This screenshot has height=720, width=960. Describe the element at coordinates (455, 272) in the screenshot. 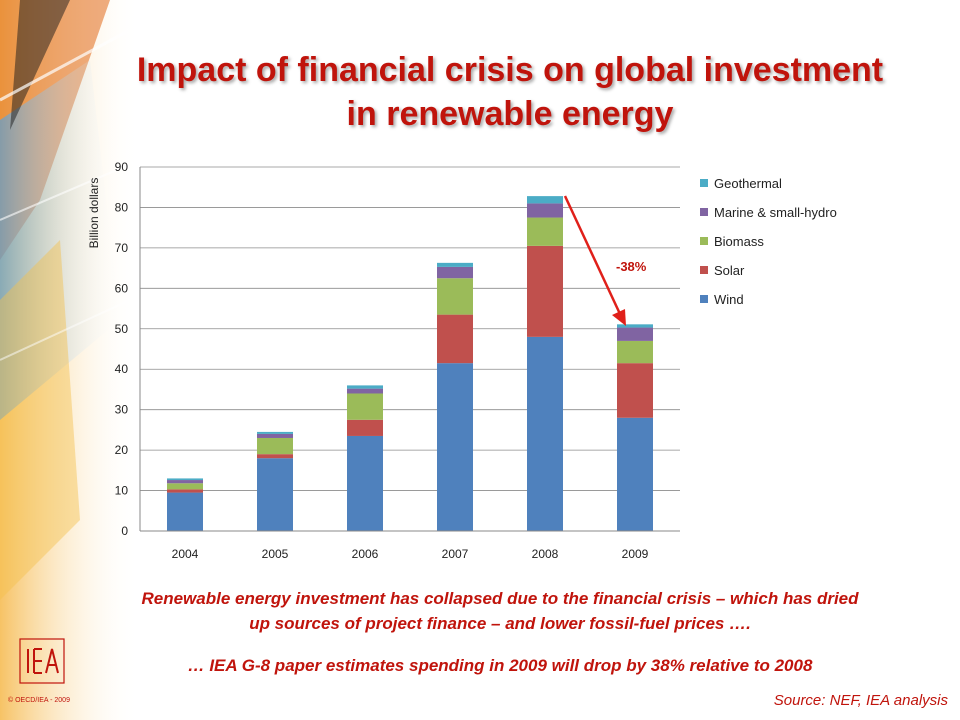

I see `bar-segment-marine-small-hydro-2007` at that location.